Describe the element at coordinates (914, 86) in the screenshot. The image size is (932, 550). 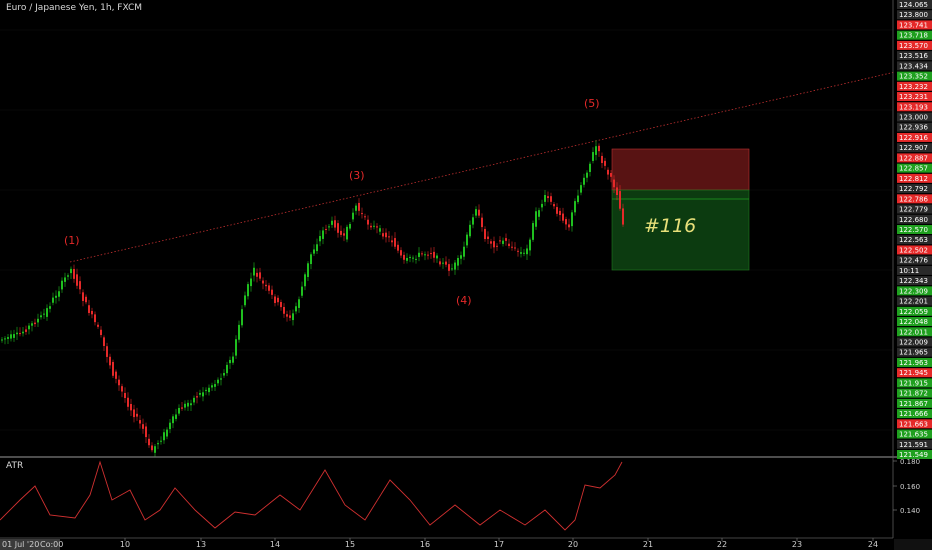
I see `price-axis-label: 123.232` at that location.